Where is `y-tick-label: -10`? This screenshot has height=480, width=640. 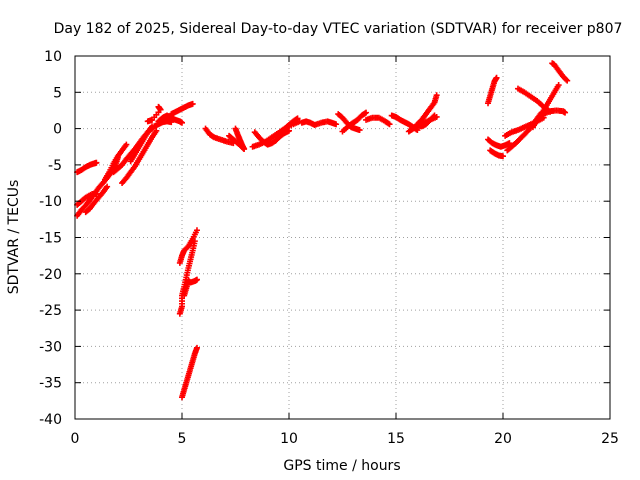
y-tick-label: -10 is located at coordinates (50, 202).